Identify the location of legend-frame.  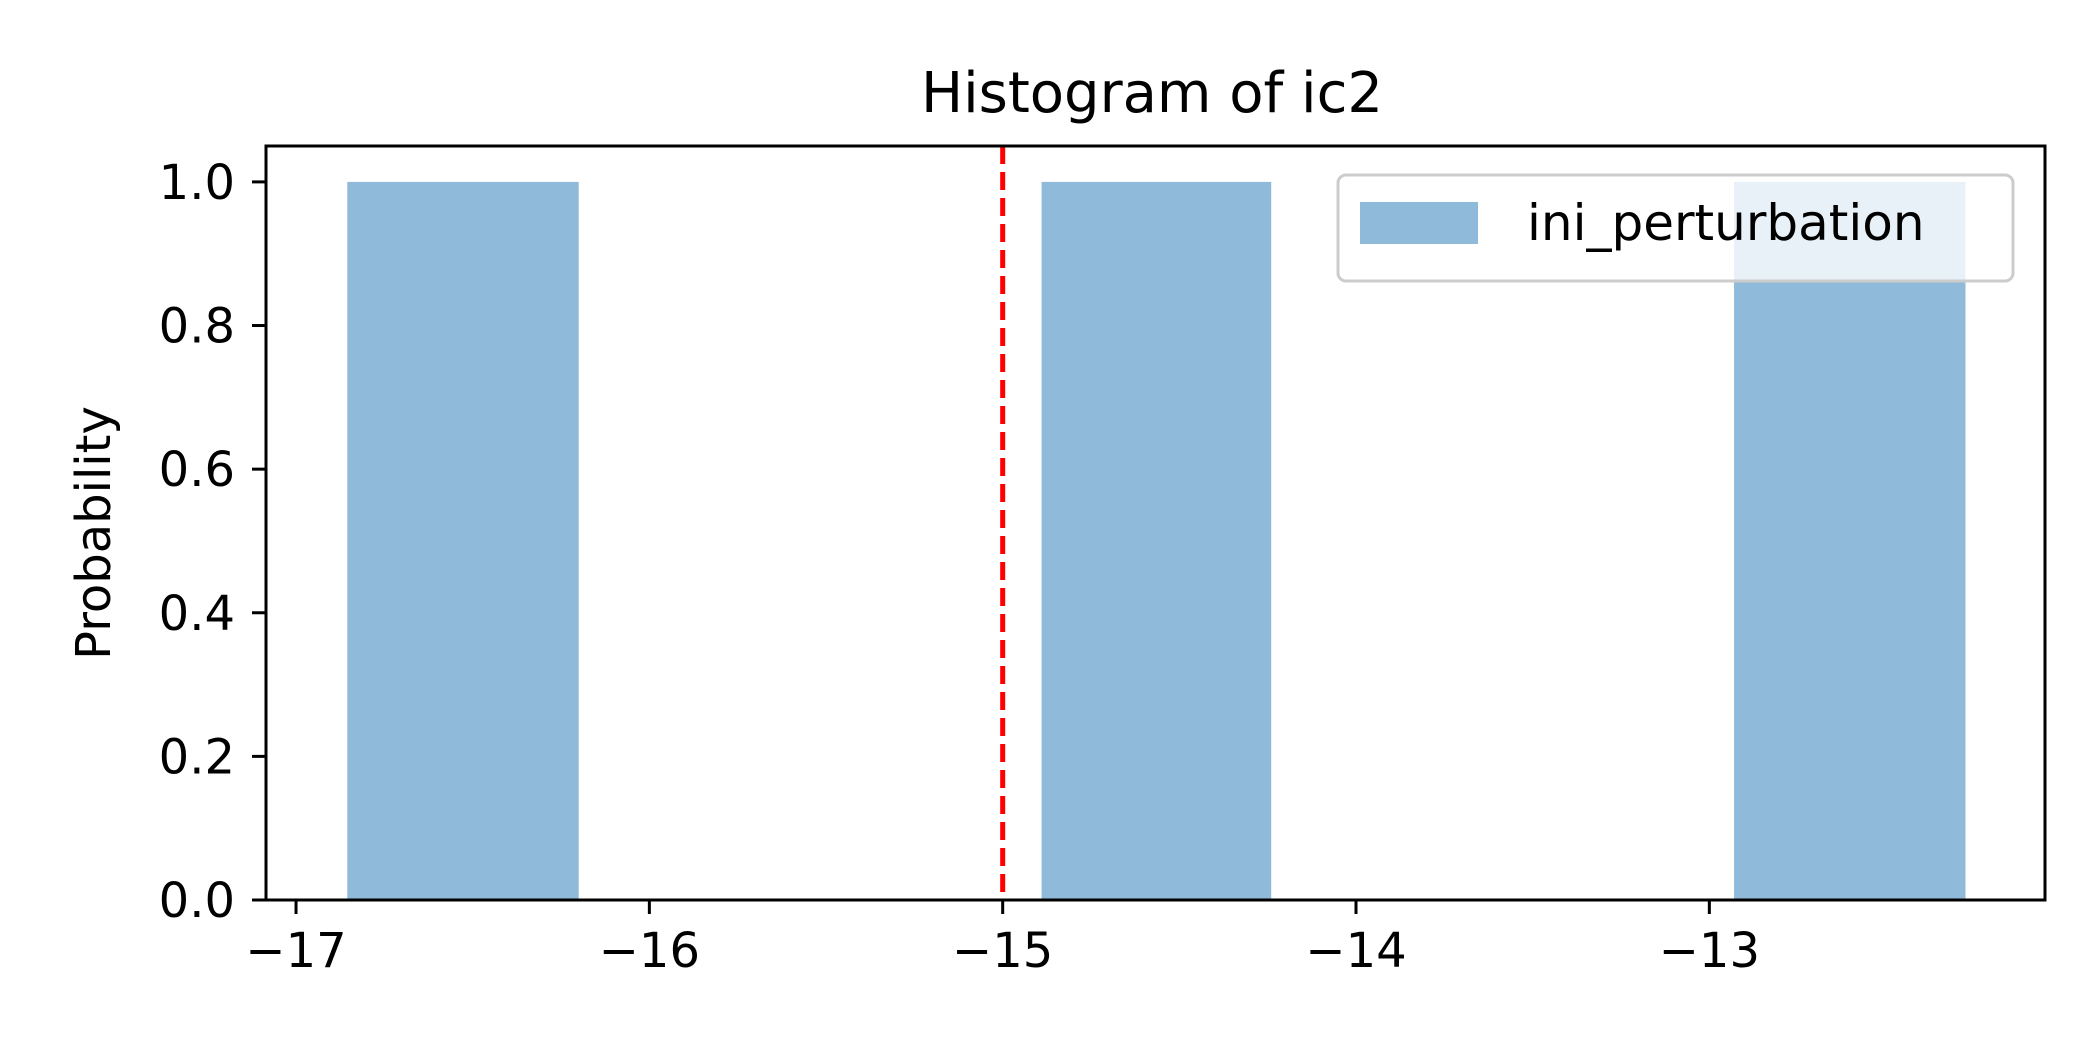
(1675, 228).